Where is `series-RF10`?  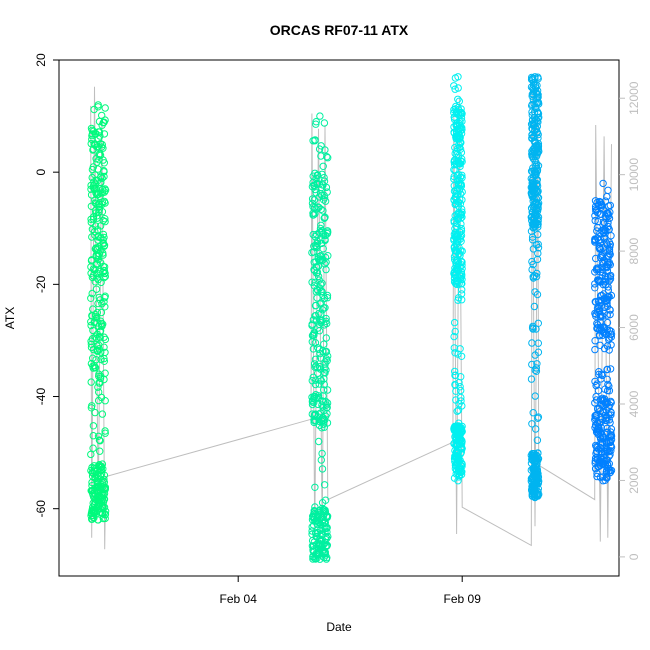 series-RF10 is located at coordinates (535, 287).